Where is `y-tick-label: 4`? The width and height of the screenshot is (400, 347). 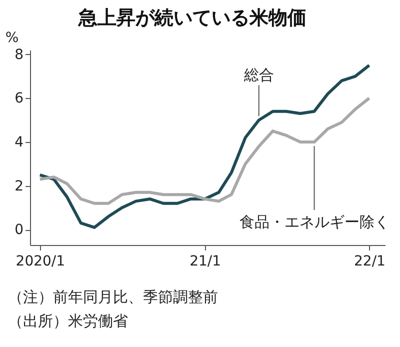 y-tick-label: 4 is located at coordinates (19, 142).